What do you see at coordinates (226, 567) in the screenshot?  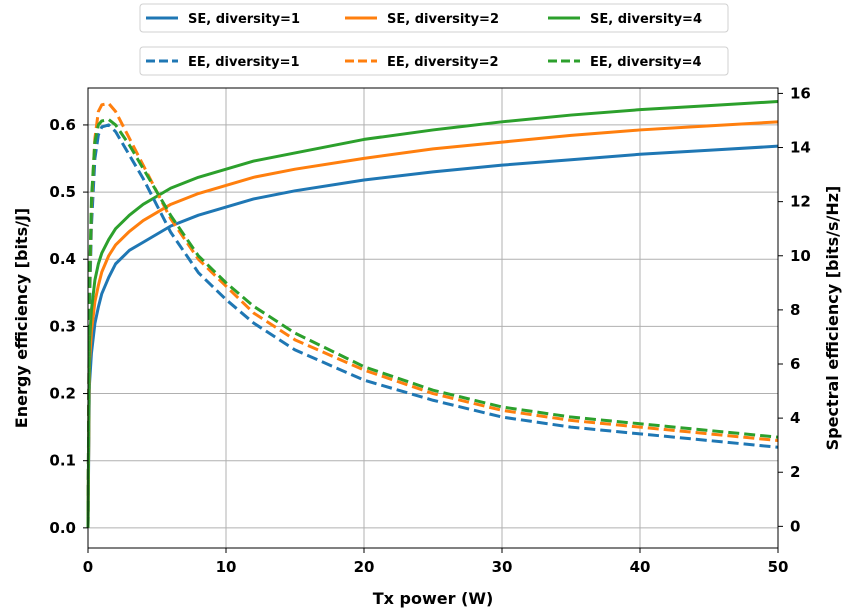 I see `x-tick-label: 10` at bounding box center [226, 567].